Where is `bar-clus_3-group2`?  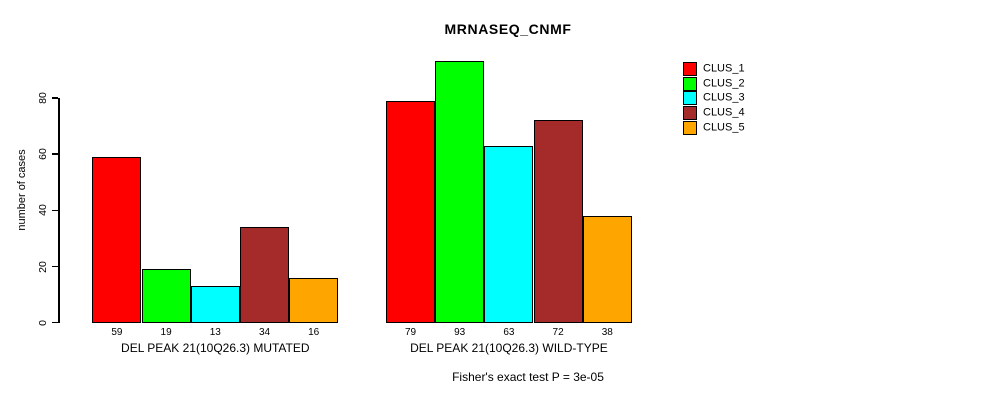
bar-clus_3-group2 is located at coordinates (509, 234).